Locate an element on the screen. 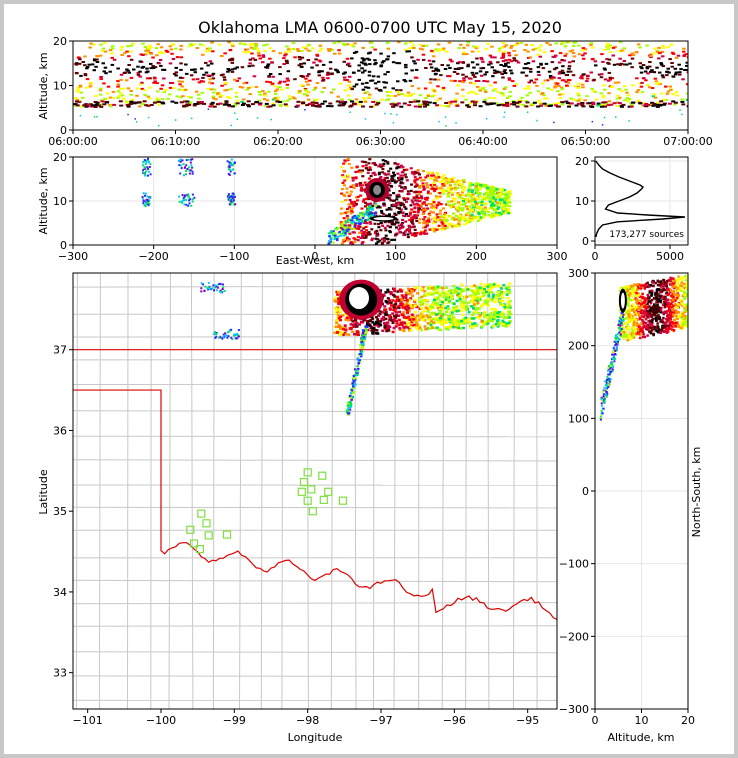  plan-view-x-tick-label: −98 is located at coordinates (307, 720).